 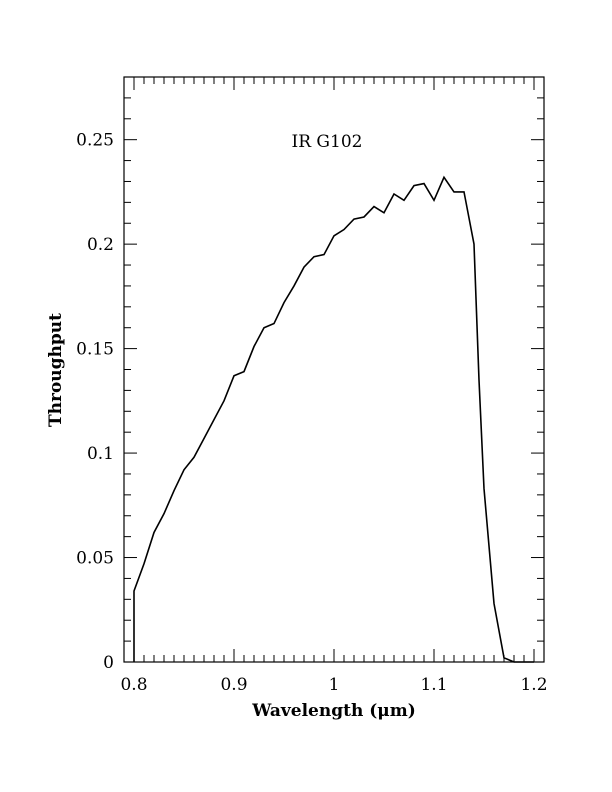 I want to click on y-tick-label: 0.1, so click(x=100, y=454).